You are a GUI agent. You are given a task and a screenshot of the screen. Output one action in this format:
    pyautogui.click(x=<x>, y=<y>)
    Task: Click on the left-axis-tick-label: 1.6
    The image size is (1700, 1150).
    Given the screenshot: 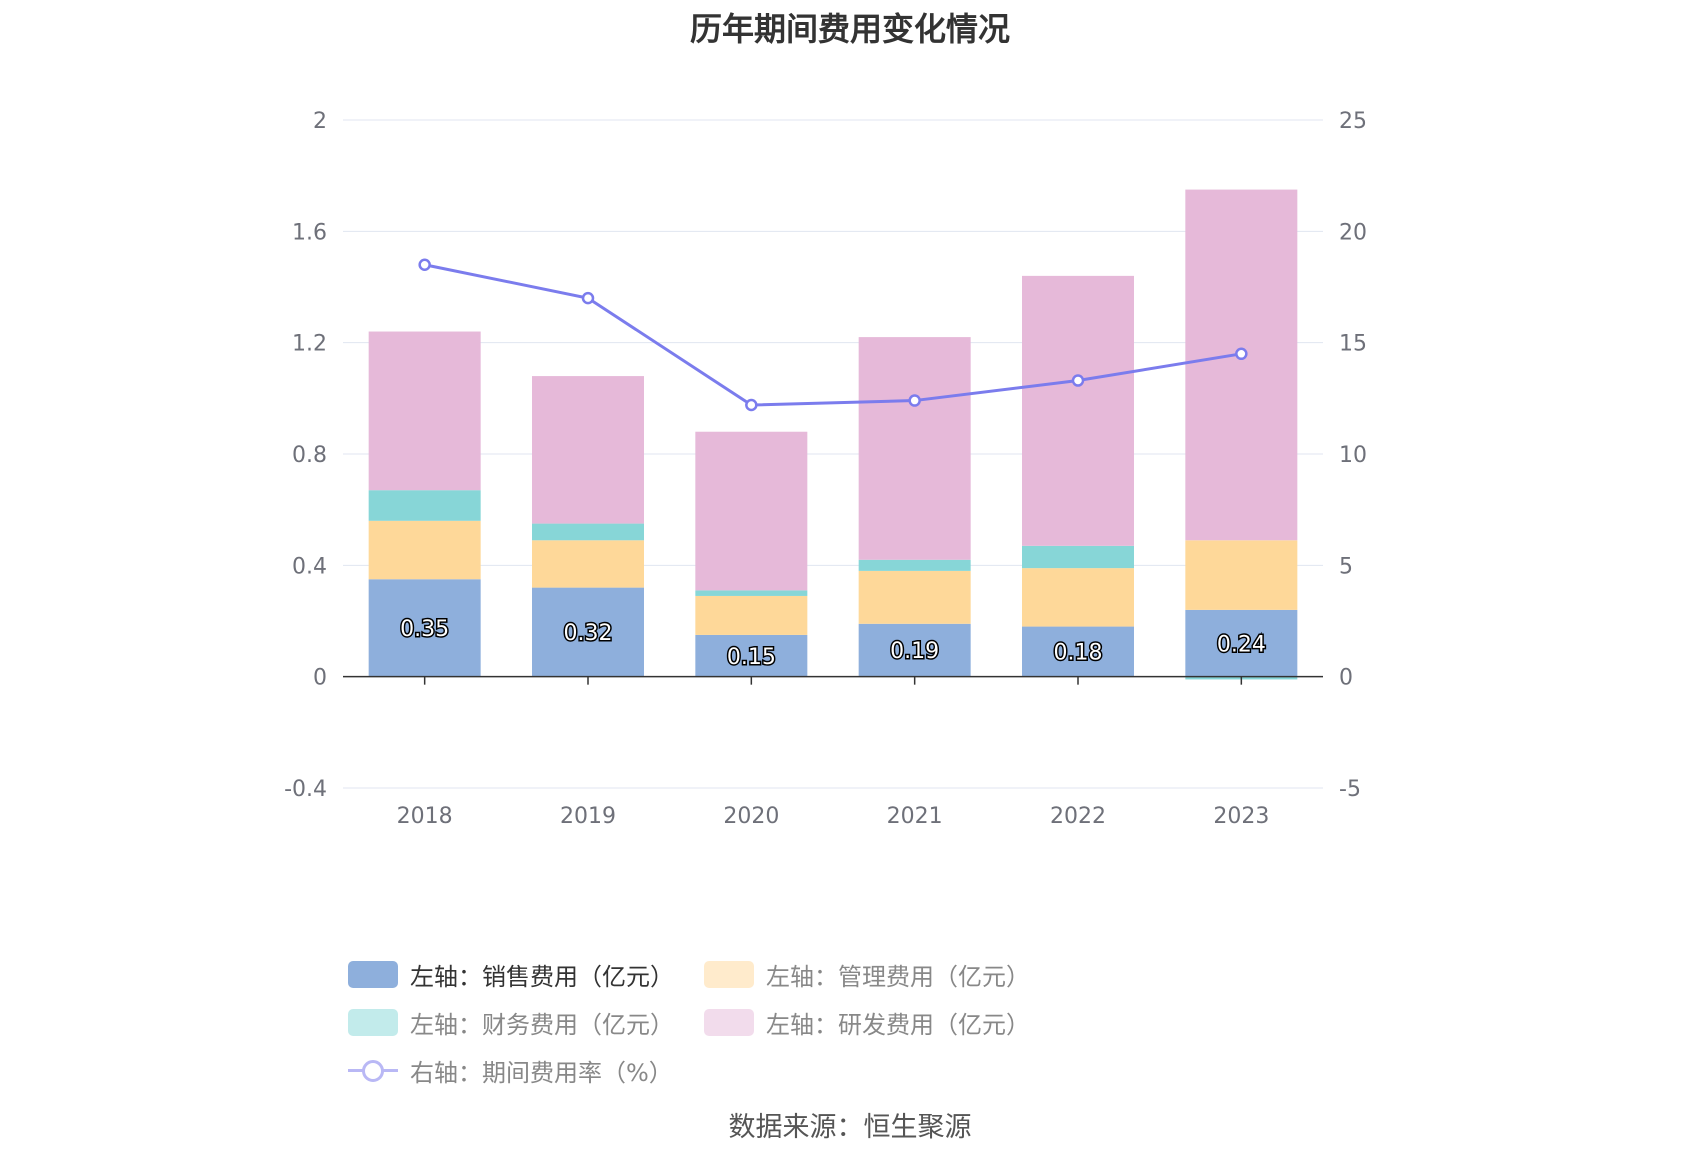 What is the action you would take?
    pyautogui.click(x=309, y=232)
    